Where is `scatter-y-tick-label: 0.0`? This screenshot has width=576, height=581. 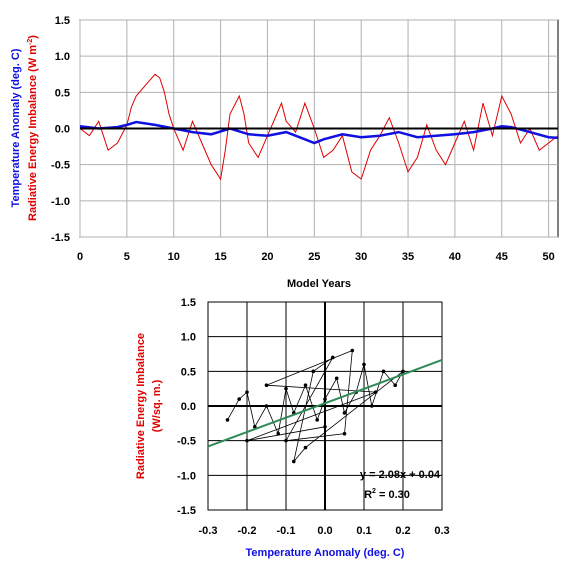 scatter-y-tick-label: 0.0 is located at coordinates (188, 407).